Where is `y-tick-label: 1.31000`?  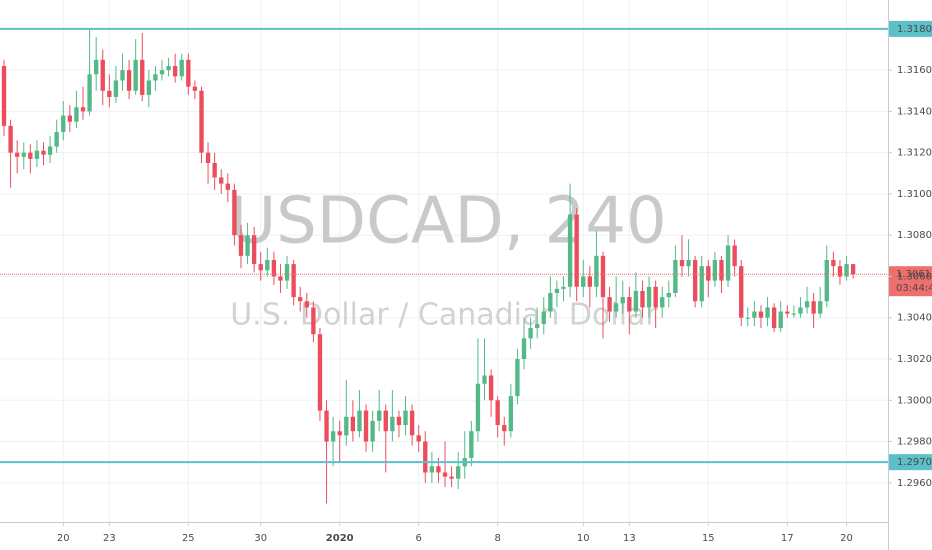 y-tick-label: 1.31000 is located at coordinates (914, 194).